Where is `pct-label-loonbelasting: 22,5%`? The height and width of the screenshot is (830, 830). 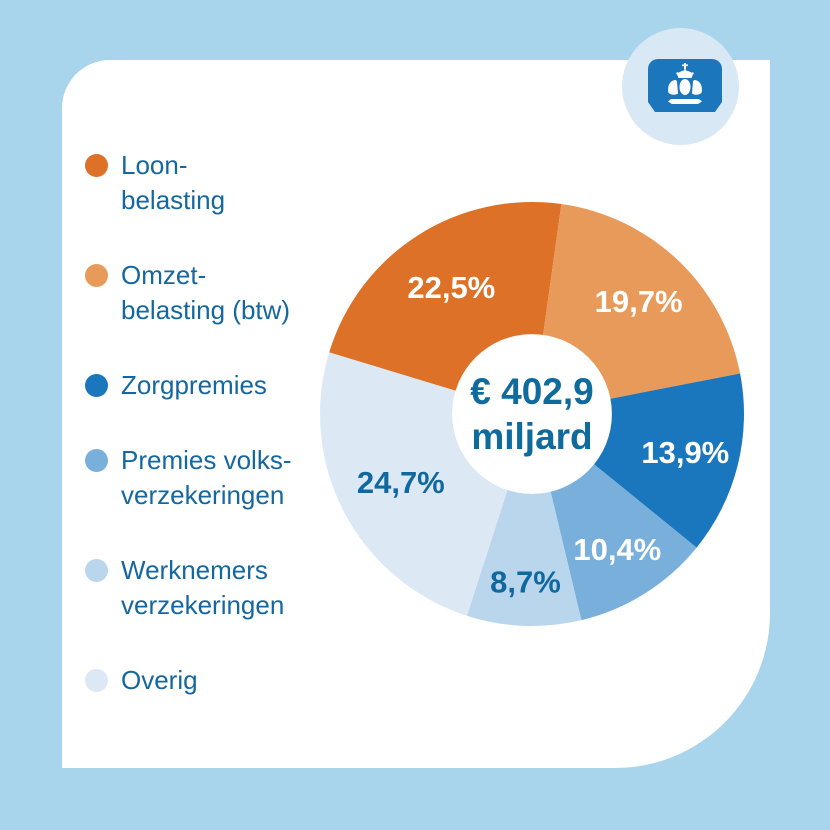 pct-label-loonbelasting: 22,5% is located at coordinates (451, 287).